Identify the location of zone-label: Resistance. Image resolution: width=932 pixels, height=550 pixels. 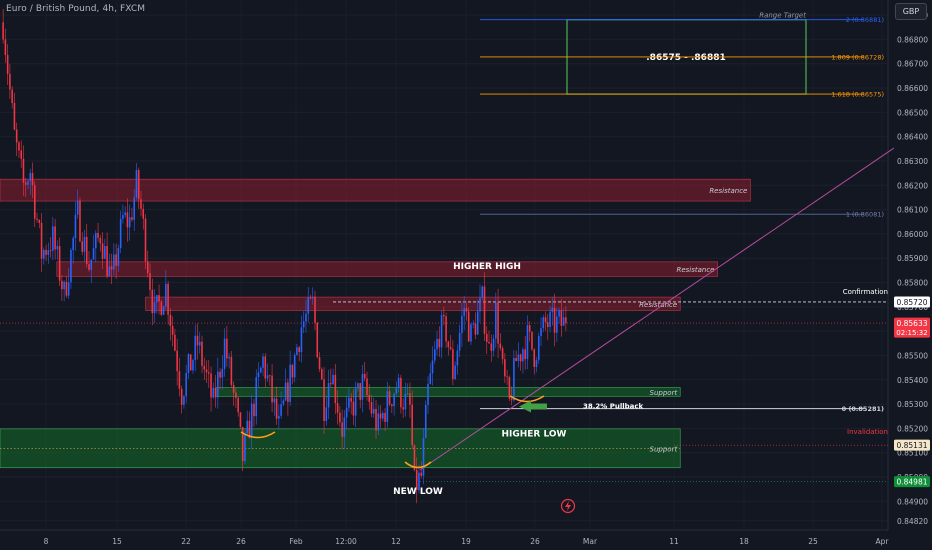
(658, 305).